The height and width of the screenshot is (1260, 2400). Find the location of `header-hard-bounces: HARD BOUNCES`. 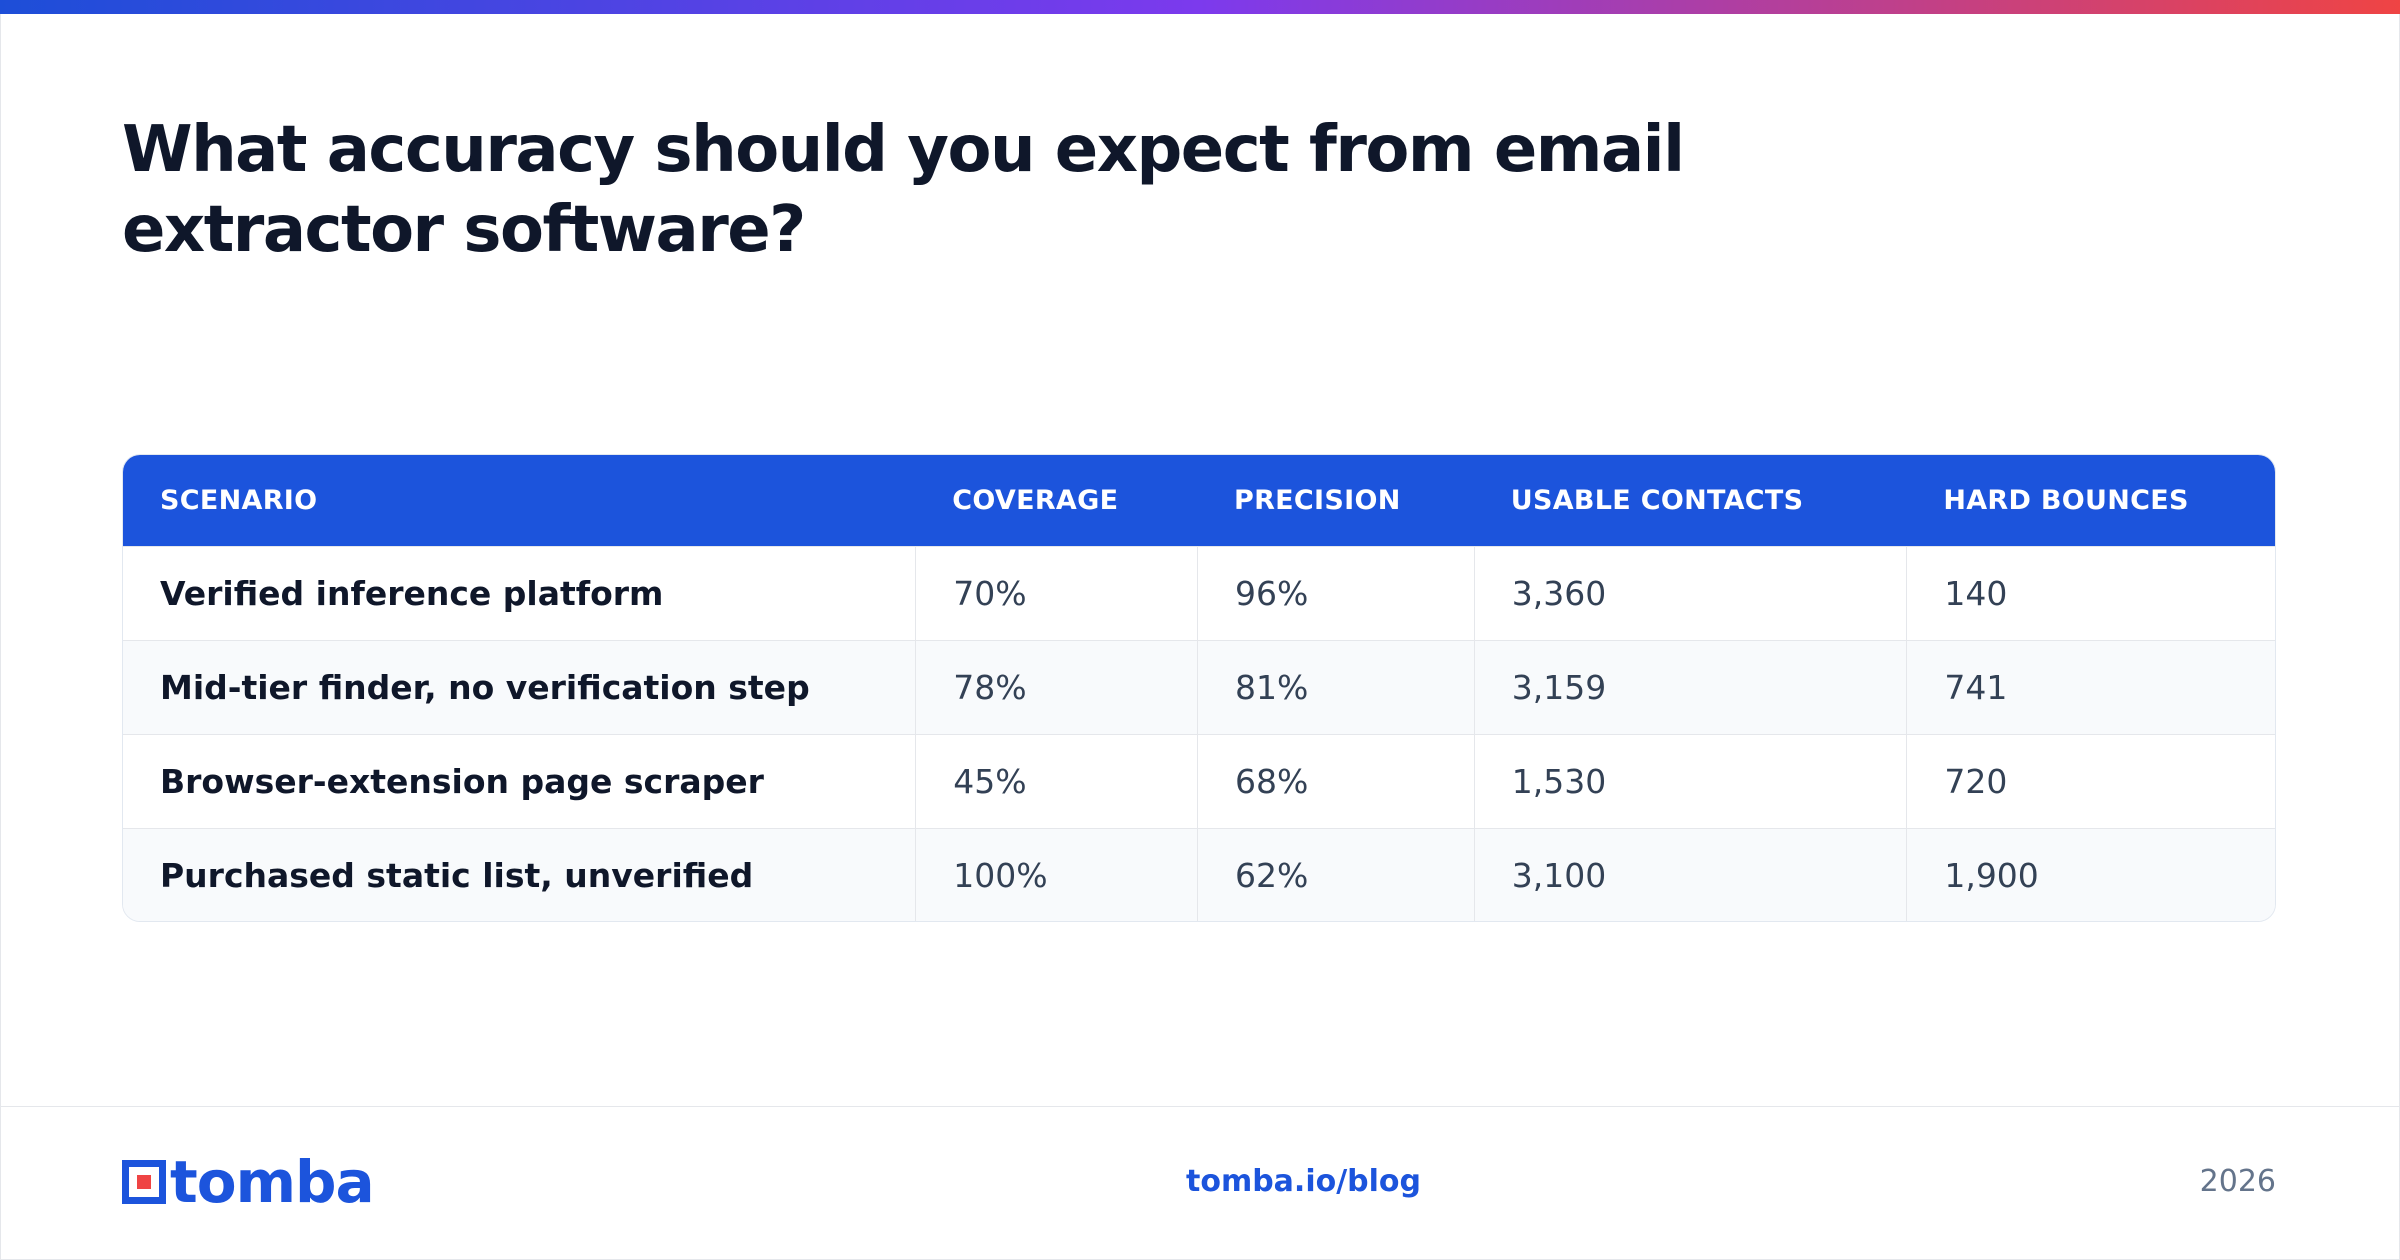

header-hard-bounces: HARD BOUNCES is located at coordinates (2066, 500).